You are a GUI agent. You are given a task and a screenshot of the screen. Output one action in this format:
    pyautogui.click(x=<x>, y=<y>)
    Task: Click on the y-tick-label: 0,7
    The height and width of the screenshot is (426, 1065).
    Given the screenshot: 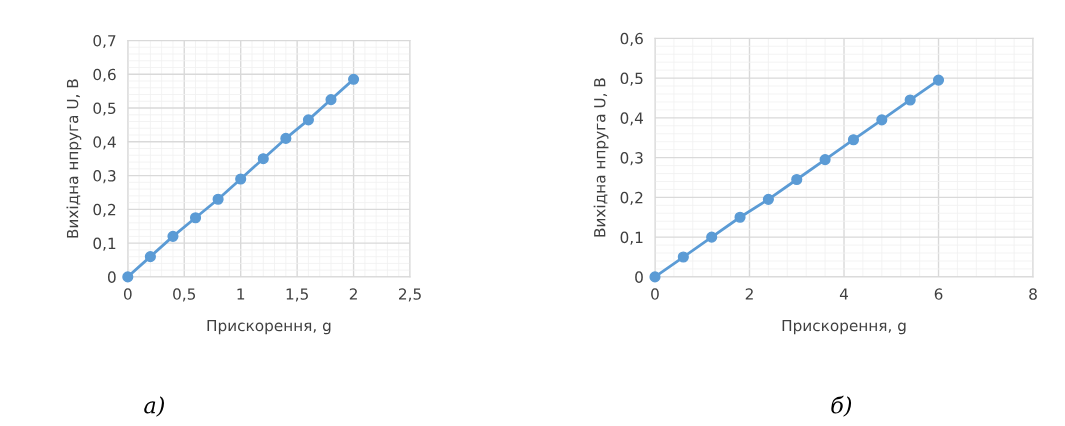 What is the action you would take?
    pyautogui.click(x=104, y=41)
    